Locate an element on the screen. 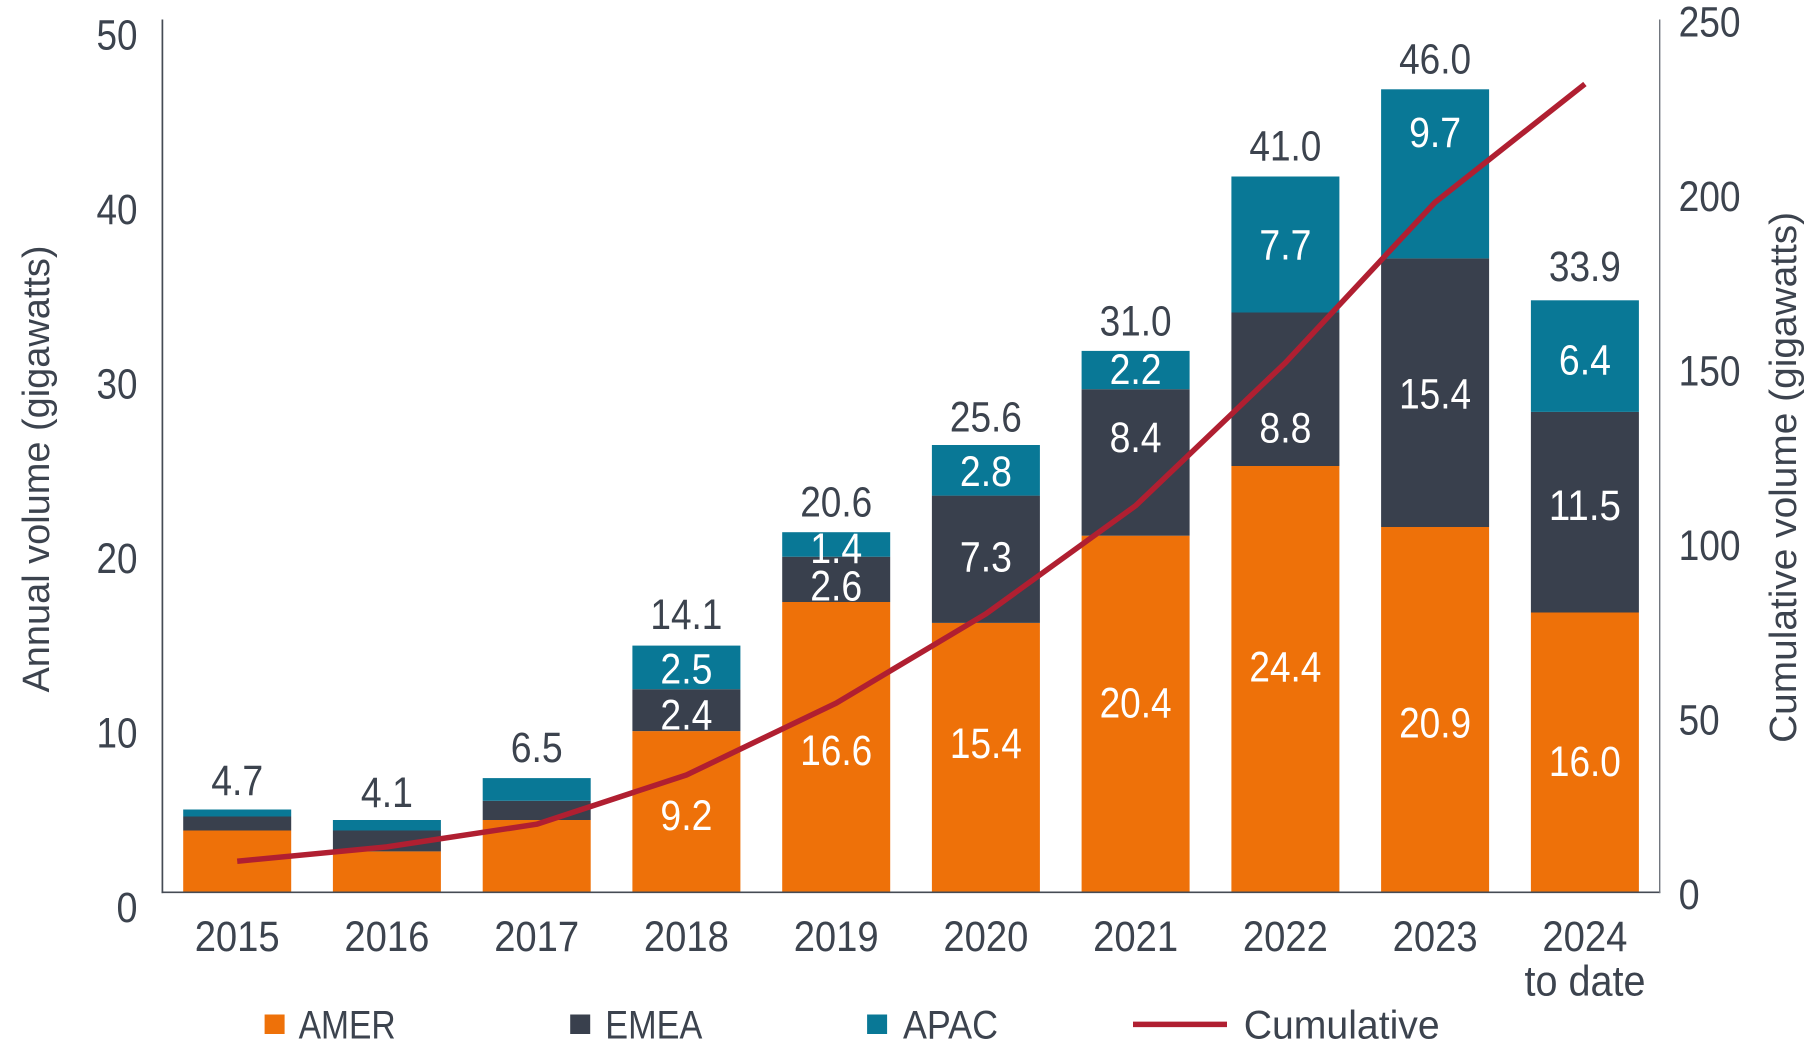 Image resolution: width=1812 pixels, height=1052 pixels. svg-text: 6.4 is located at coordinates (1585, 361).